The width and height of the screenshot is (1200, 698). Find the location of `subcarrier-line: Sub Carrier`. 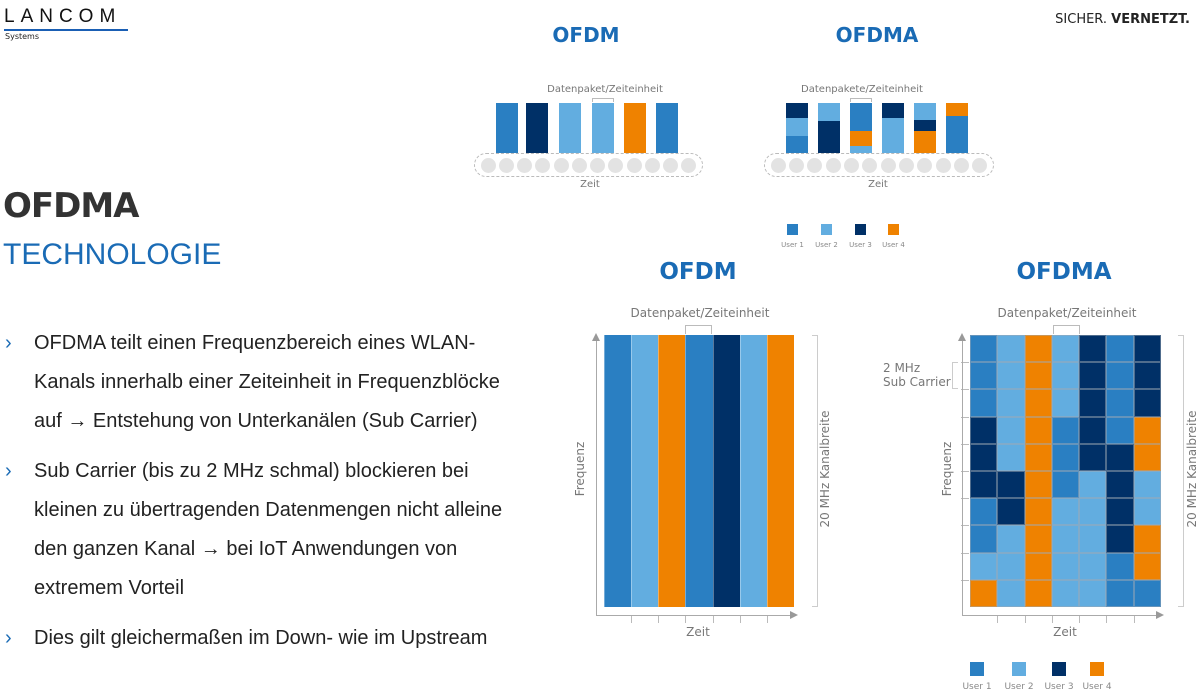

subcarrier-line: Sub Carrier is located at coordinates (917, 382).